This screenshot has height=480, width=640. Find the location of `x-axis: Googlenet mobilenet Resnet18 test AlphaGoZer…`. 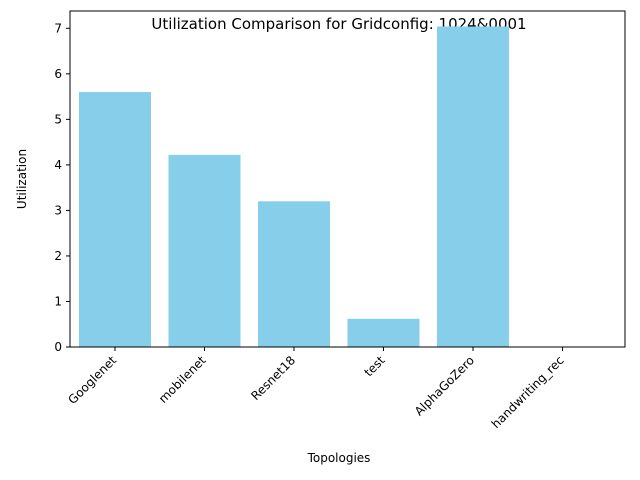

x-axis: Googlenet mobilenet Resnet18 test AlphaGoZer… is located at coordinates (315, 389).